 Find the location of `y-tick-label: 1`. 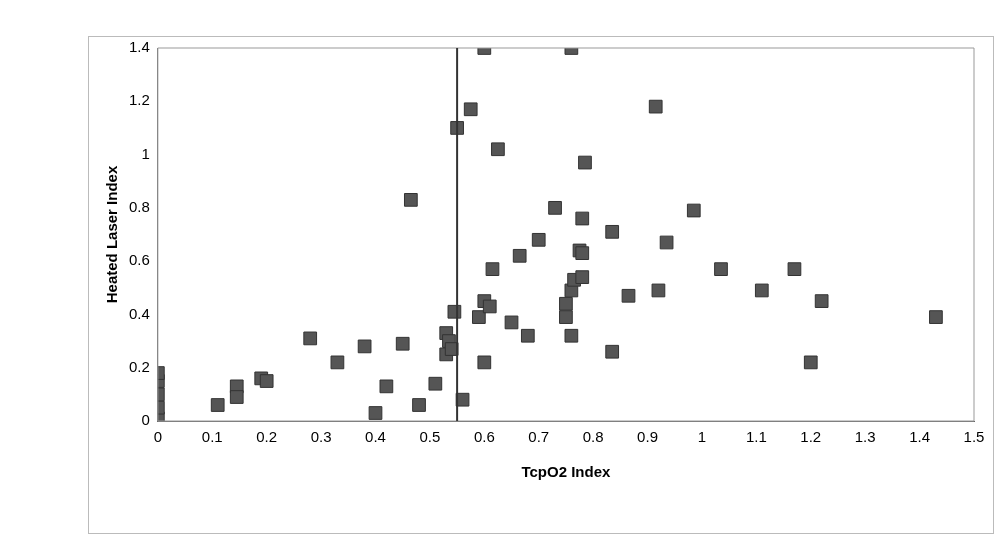

y-tick-label: 1 is located at coordinates (145, 153).